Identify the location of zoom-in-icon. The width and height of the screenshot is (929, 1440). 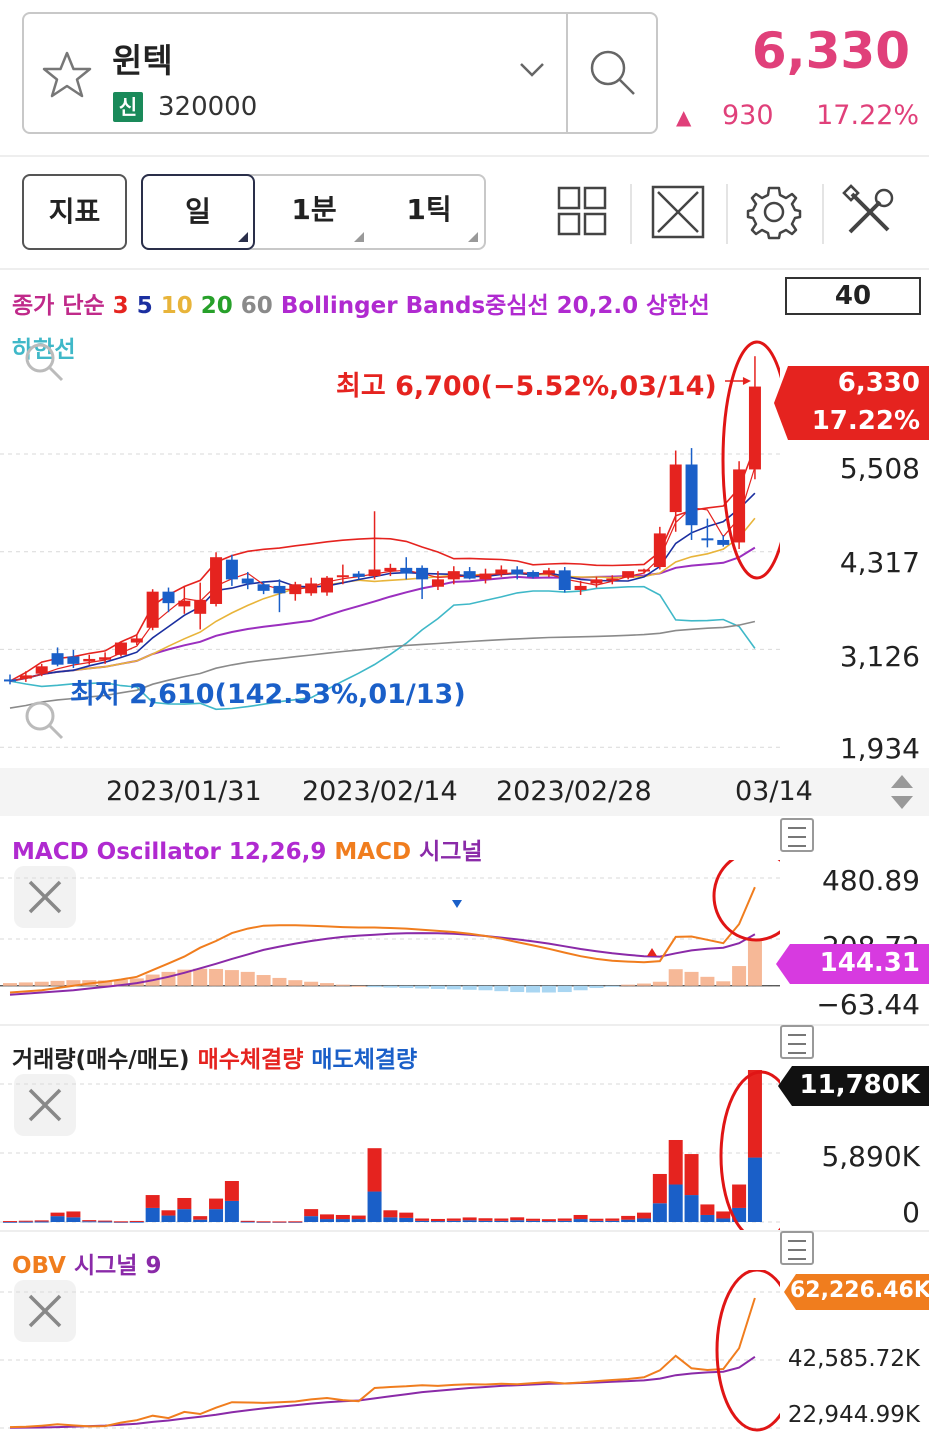
(44, 362).